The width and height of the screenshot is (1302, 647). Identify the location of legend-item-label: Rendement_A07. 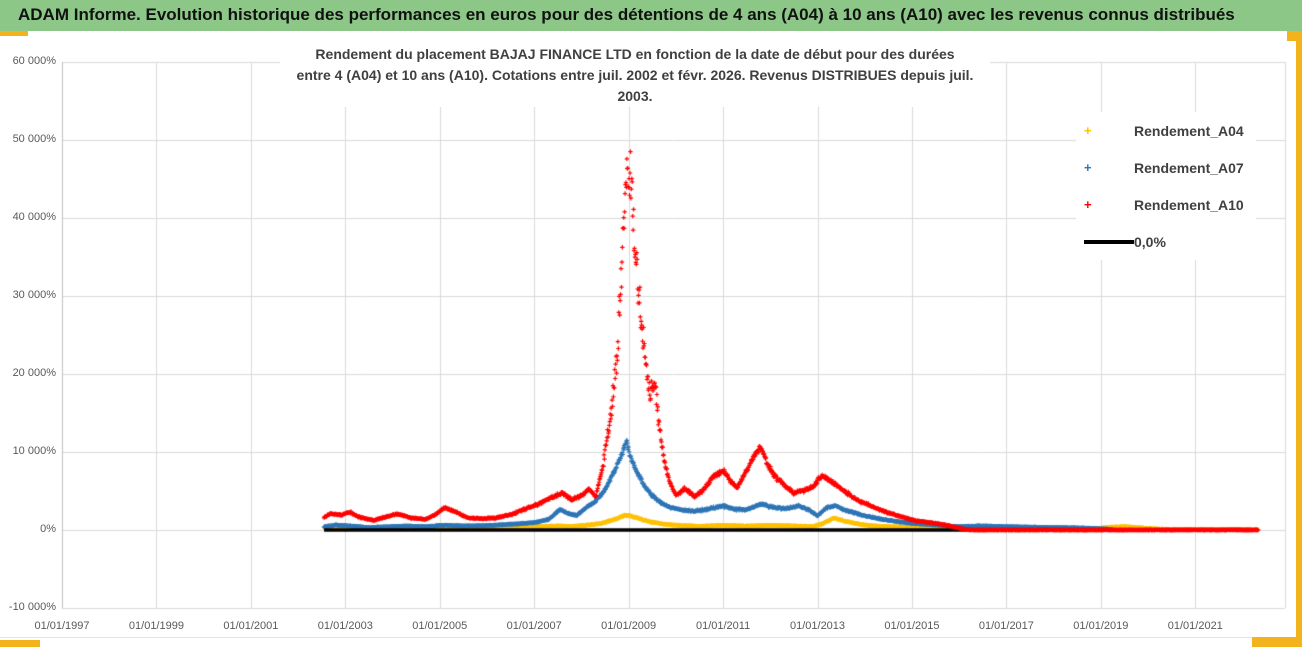
(1189, 167).